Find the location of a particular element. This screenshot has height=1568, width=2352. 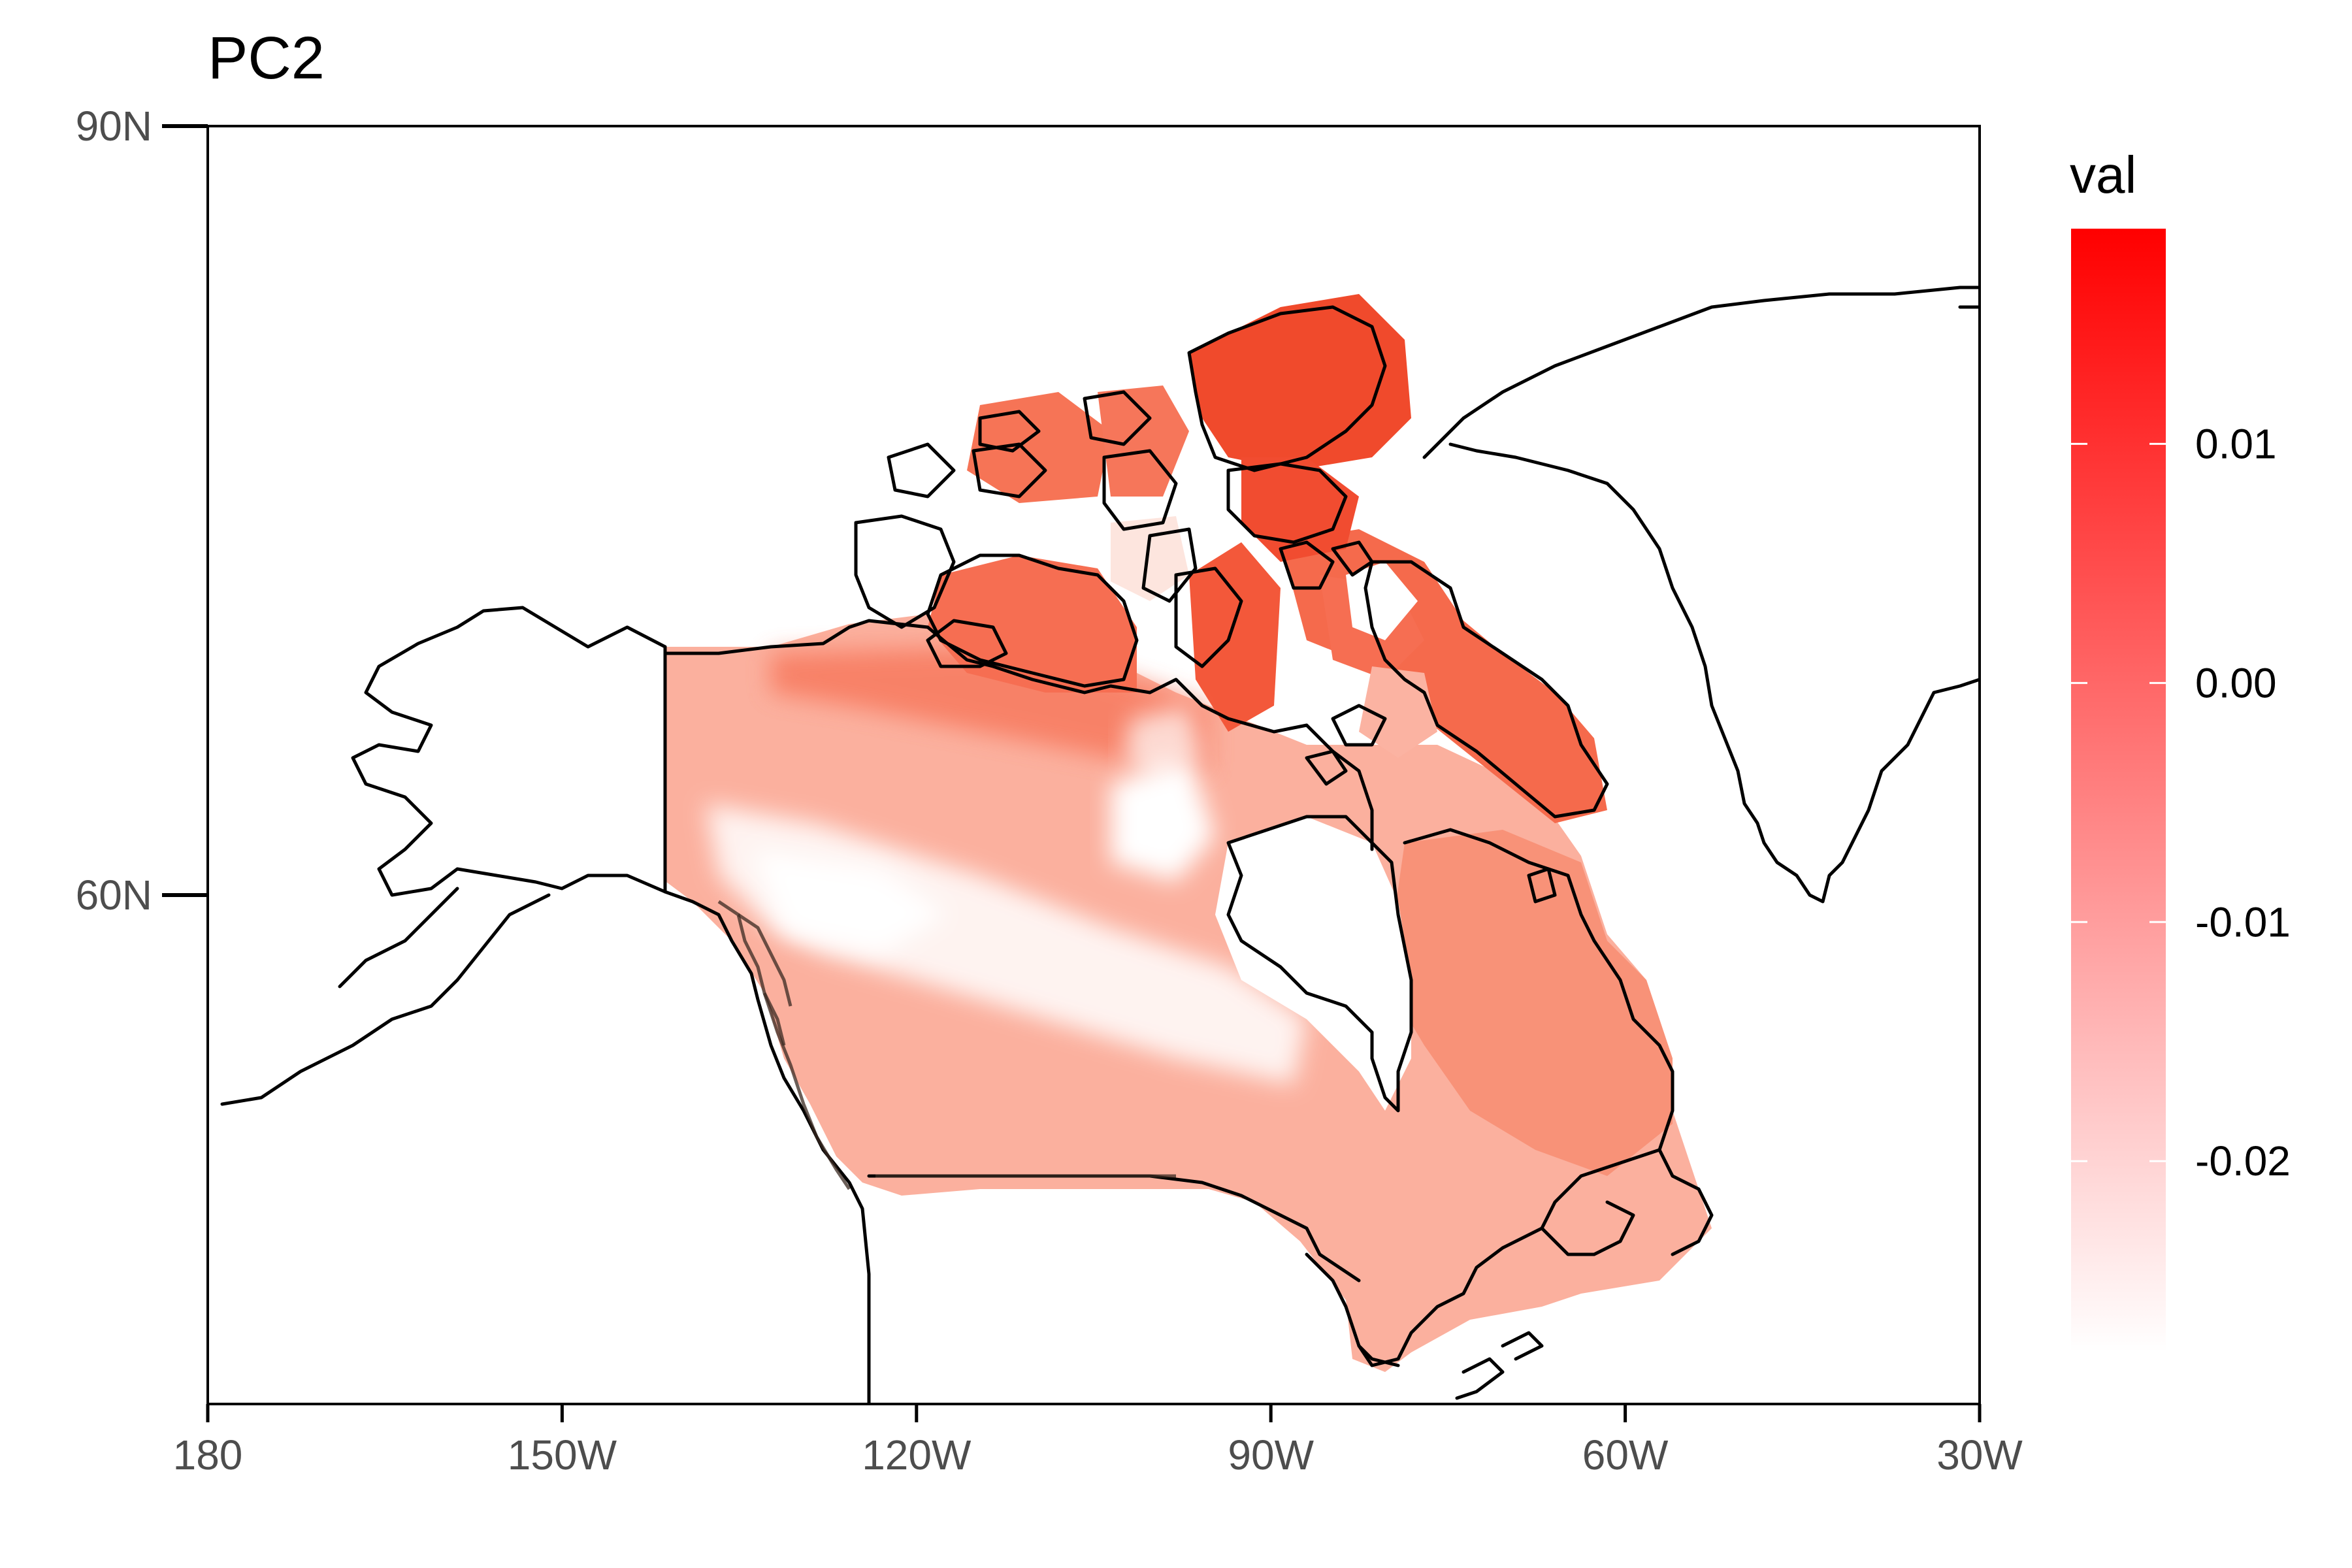

legend-tick-label: 0.00 is located at coordinates (2236, 682).